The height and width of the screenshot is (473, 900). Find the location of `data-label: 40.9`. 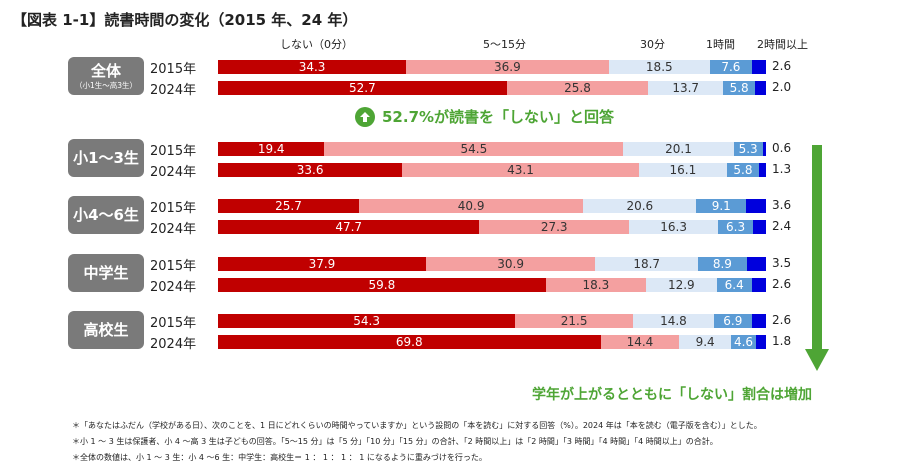

data-label: 40.9 is located at coordinates (471, 206).